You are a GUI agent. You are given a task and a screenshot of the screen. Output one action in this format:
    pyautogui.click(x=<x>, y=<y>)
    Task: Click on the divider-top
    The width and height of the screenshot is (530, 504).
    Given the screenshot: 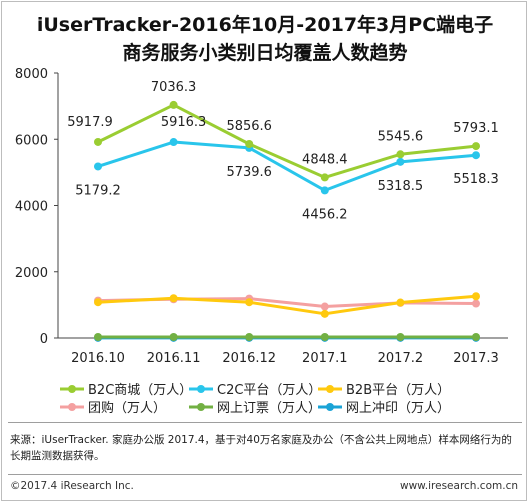 What is the action you would take?
    pyautogui.click(x=265, y=422)
    